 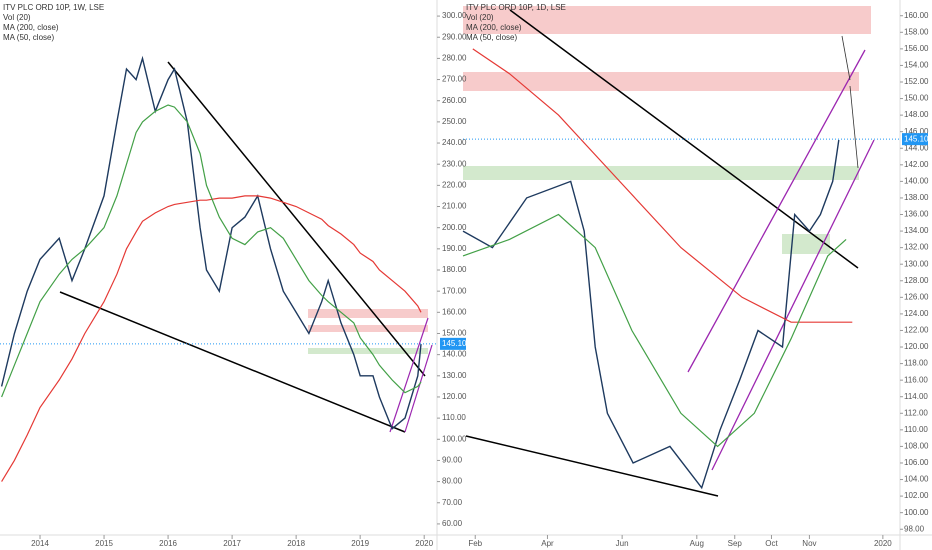 I want to click on y-tick-label: 180.00, so click(x=454, y=269).